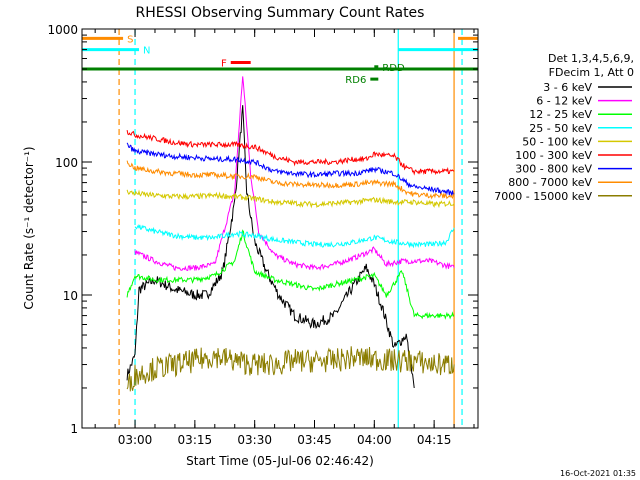 Image resolution: width=640 pixels, height=480 pixels. I want to click on legend-label-1: 6 - 12 keV, so click(564, 101).